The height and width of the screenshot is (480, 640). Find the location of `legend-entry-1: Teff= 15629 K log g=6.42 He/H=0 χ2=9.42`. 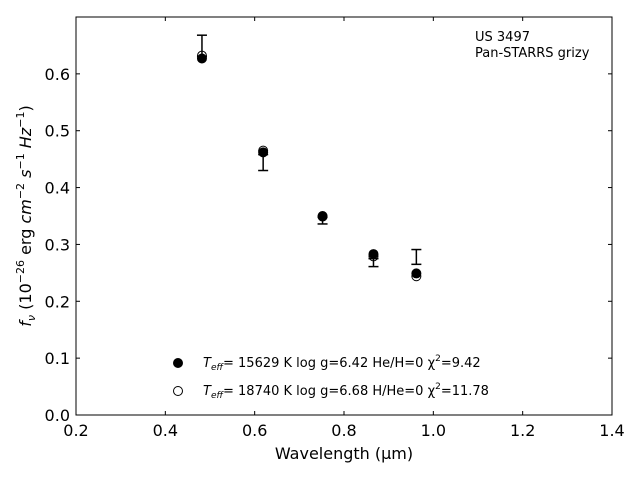

legend-entry-1: Teff= 15629 K log g=6.42 He/H=0 χ2=9.42 is located at coordinates (342, 363).